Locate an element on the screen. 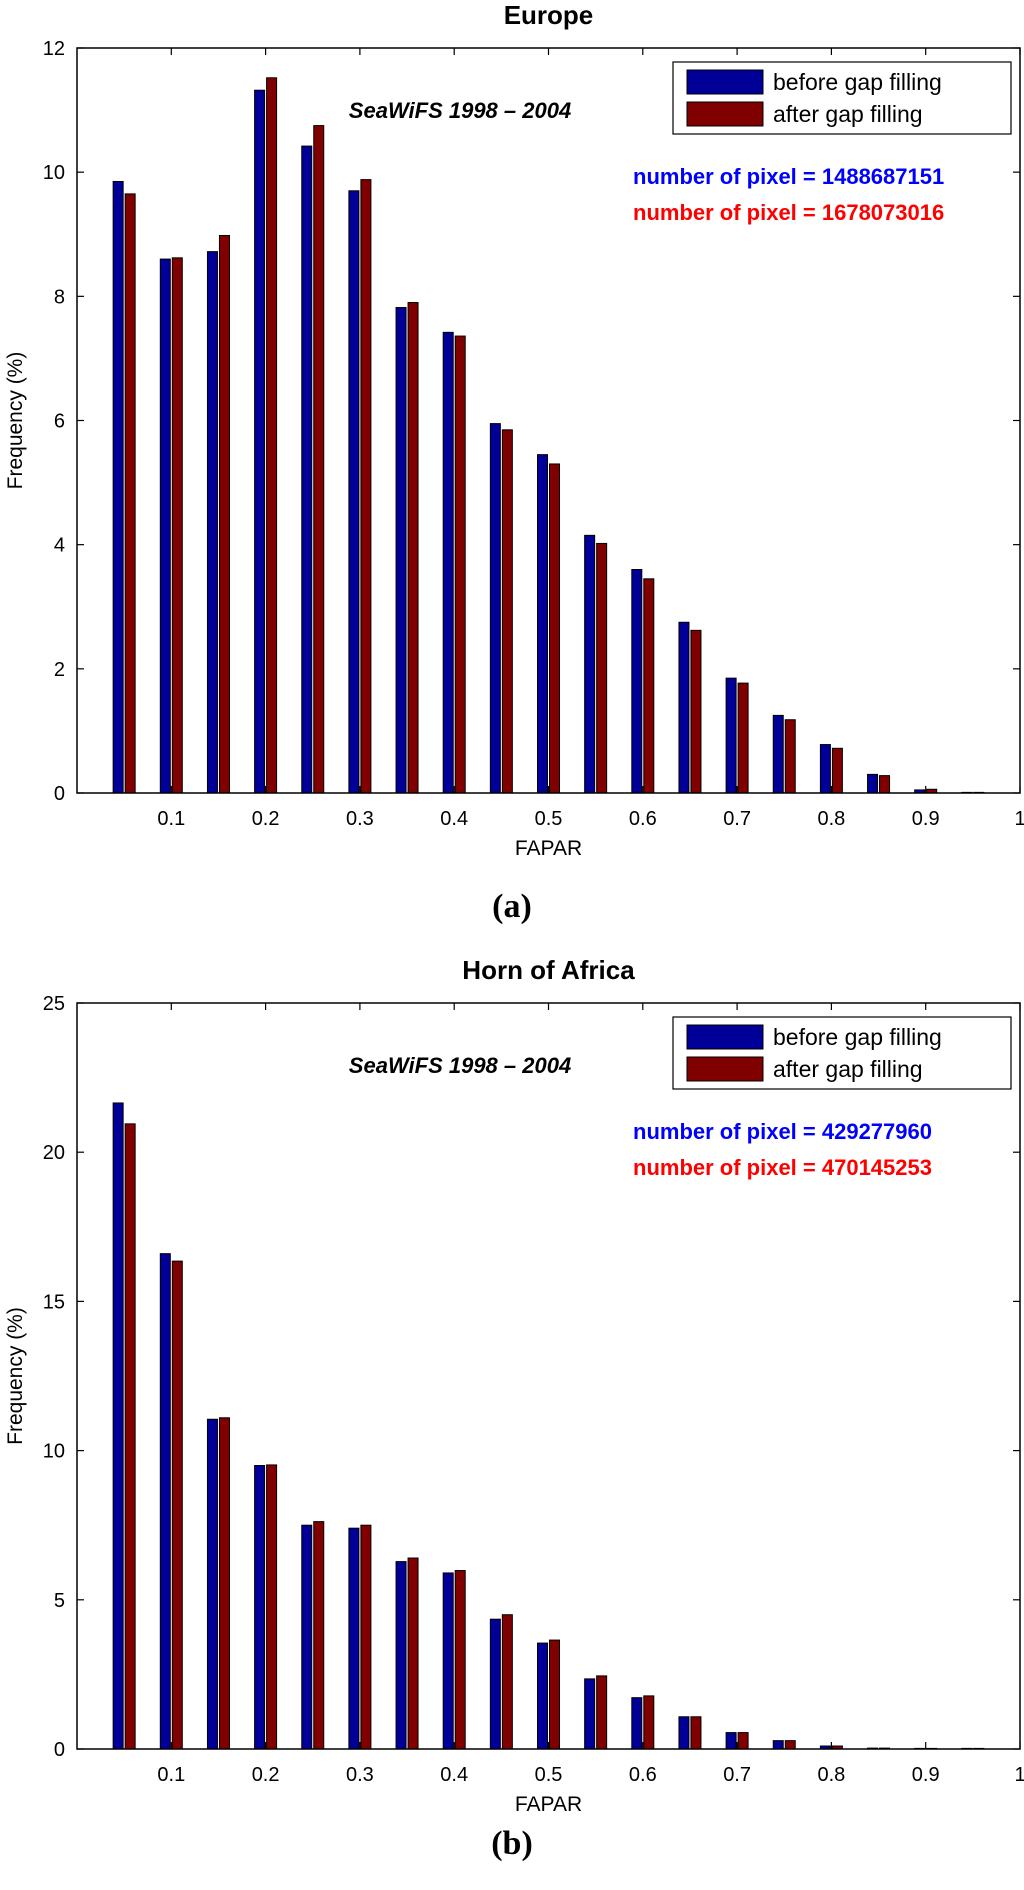  x-tick-label: 0.9 is located at coordinates (926, 1775).